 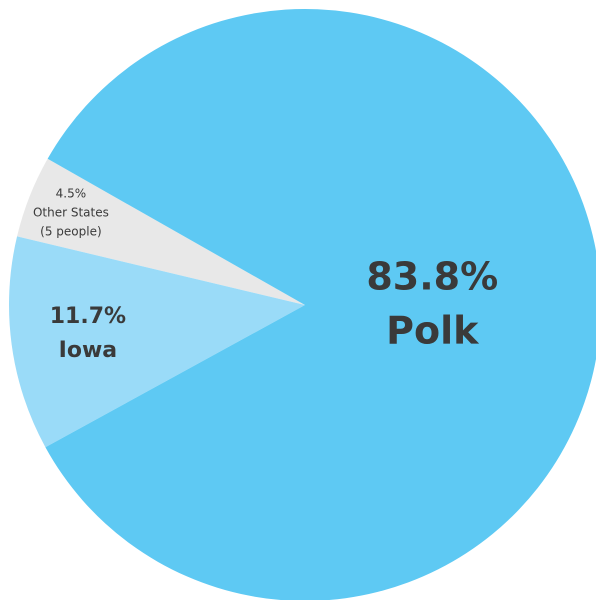 I want to click on value-label: 11.7%, so click(x=88, y=316).